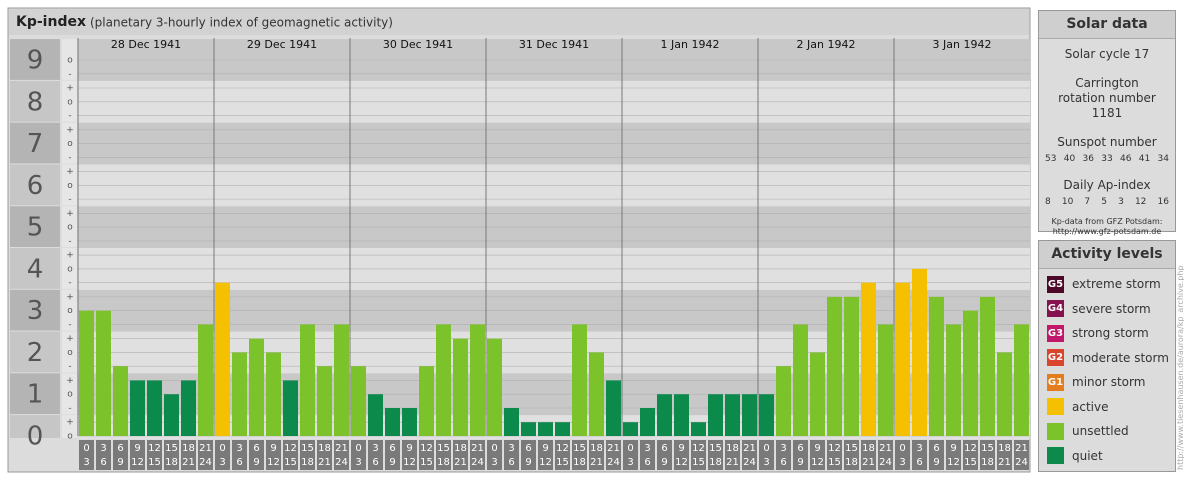 Image resolution: width=1184 pixels, height=480 pixels. Describe the element at coordinates (1107, 231) in the screenshot. I see `source-url: http://www.gfz-potsdam.de` at that location.